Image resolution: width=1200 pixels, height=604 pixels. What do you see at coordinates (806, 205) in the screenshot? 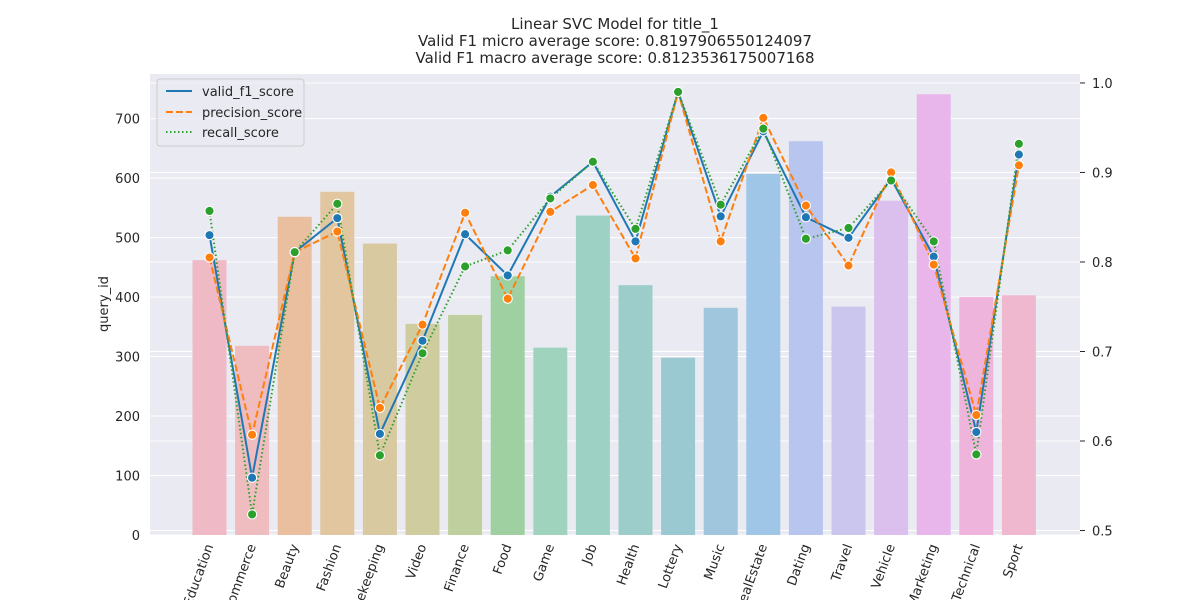
I see `point-precision-score-dating` at bounding box center [806, 205].